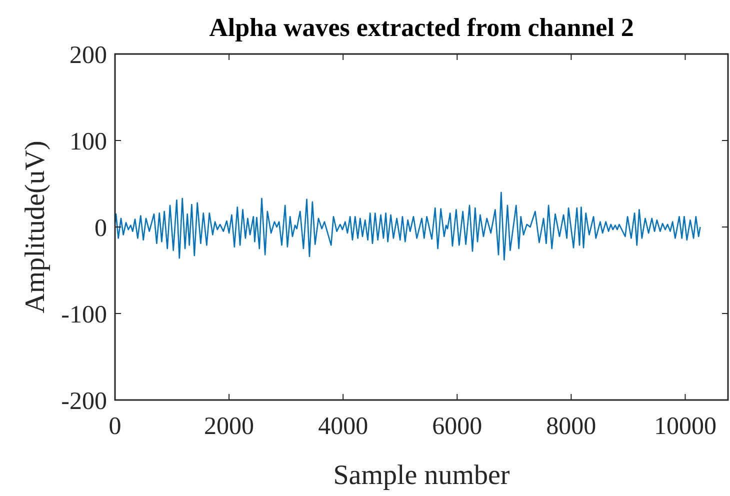 This screenshot has width=730, height=496. Describe the element at coordinates (88, 55) in the screenshot. I see `y-tick-label: 200` at that location.